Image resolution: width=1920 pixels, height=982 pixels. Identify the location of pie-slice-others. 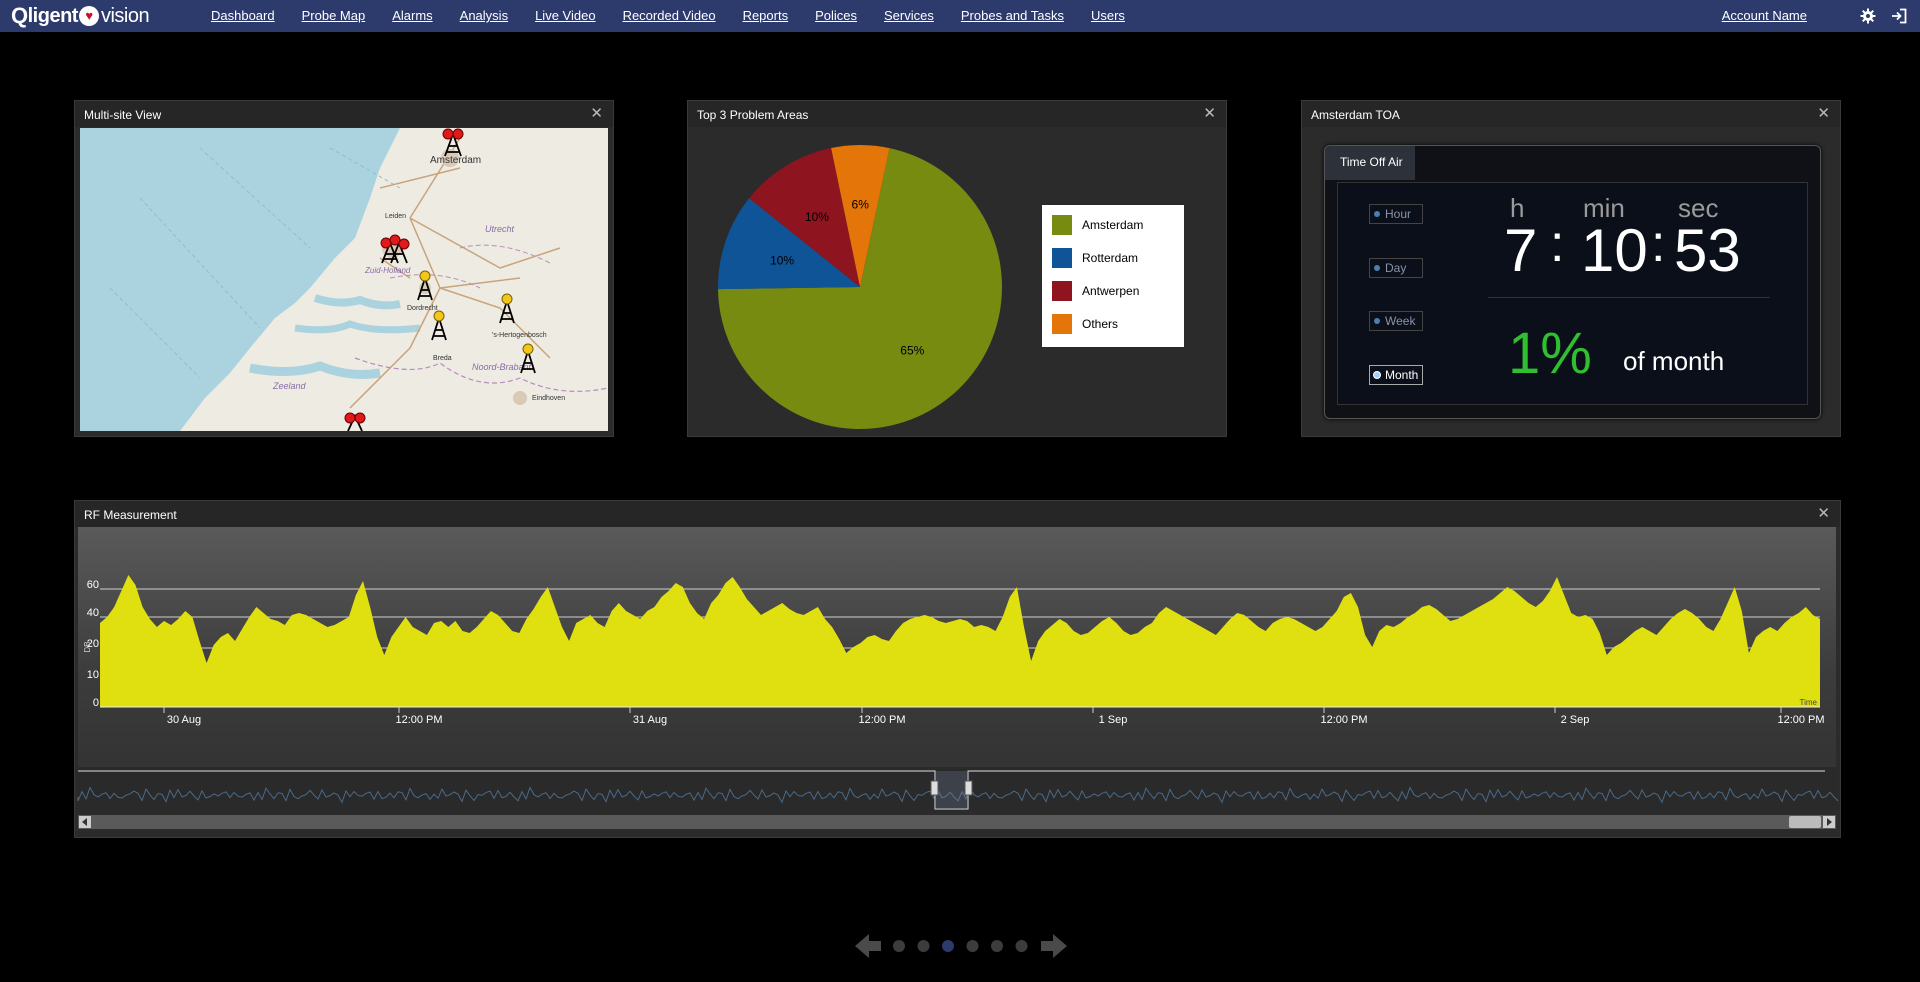
(860, 216).